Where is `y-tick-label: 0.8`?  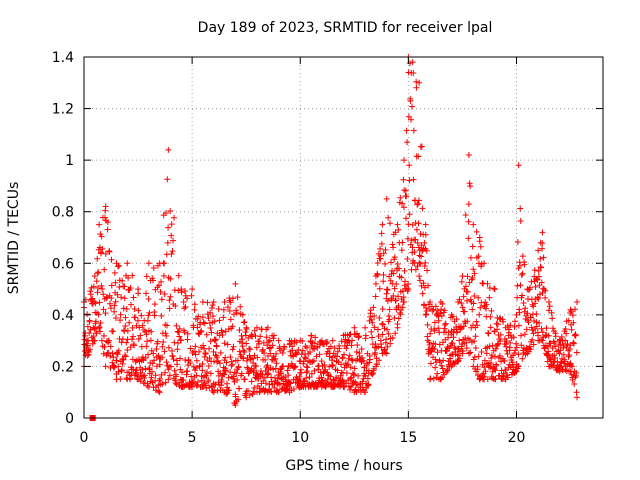
y-tick-label: 0.8 is located at coordinates (63, 213).